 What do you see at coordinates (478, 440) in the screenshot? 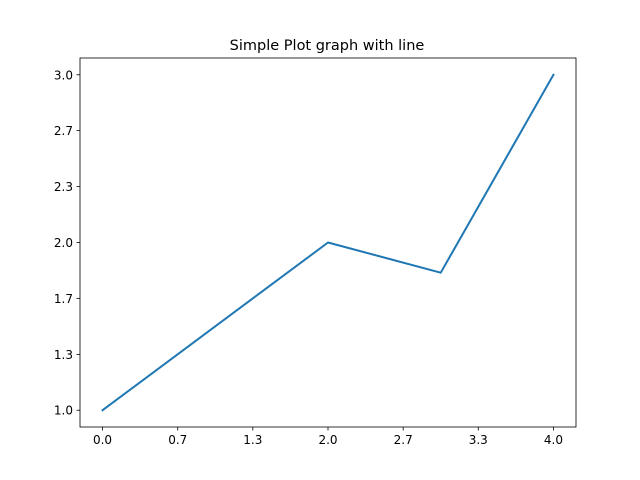
I see `x-tick-label: 3.3` at bounding box center [478, 440].